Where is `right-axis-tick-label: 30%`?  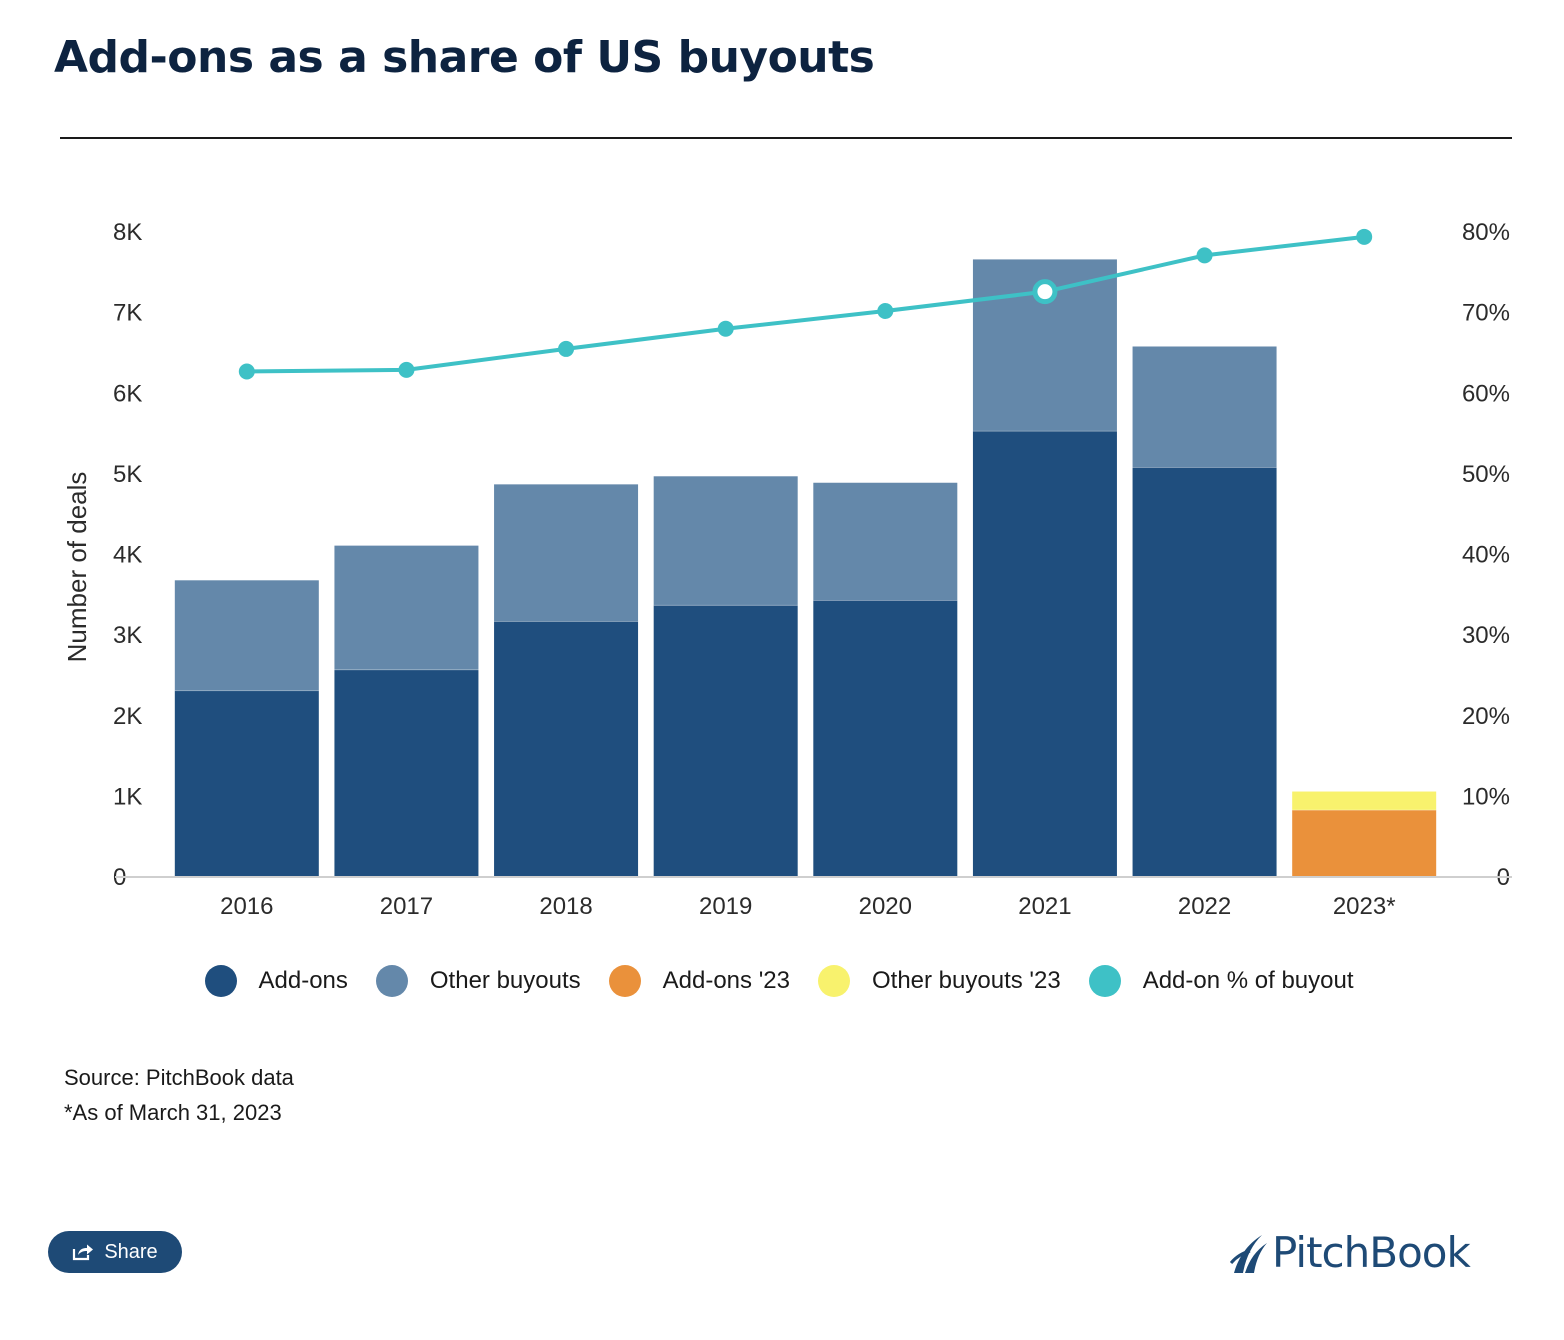 right-axis-tick-label: 30% is located at coordinates (1486, 635).